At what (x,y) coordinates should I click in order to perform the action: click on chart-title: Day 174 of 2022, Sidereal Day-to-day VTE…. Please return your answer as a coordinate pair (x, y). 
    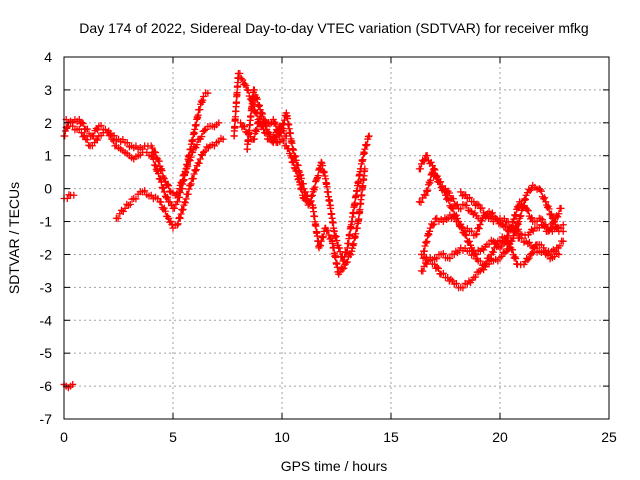
    Looking at the image, I should click on (333, 28).